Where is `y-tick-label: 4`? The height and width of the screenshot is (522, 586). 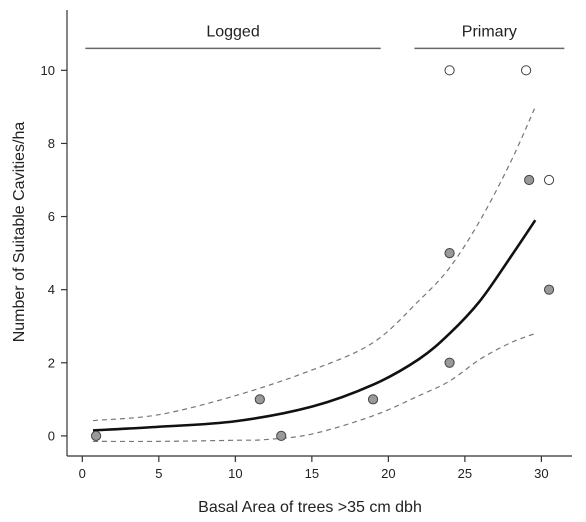
y-tick-label: 4 is located at coordinates (51, 289).